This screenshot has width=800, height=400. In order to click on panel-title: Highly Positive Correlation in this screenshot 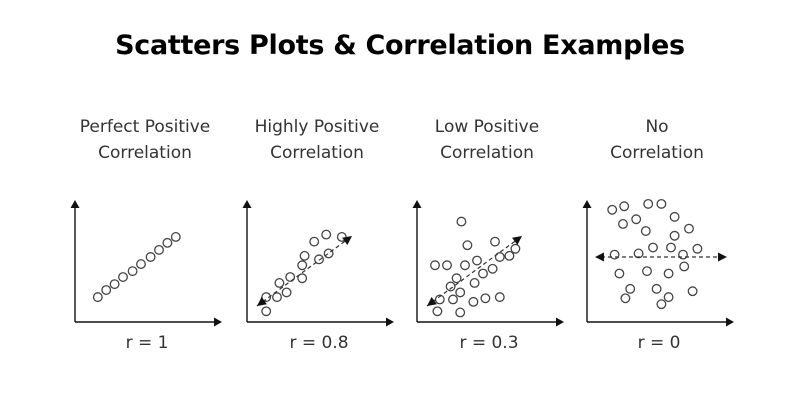, I will do `click(317, 140)`.